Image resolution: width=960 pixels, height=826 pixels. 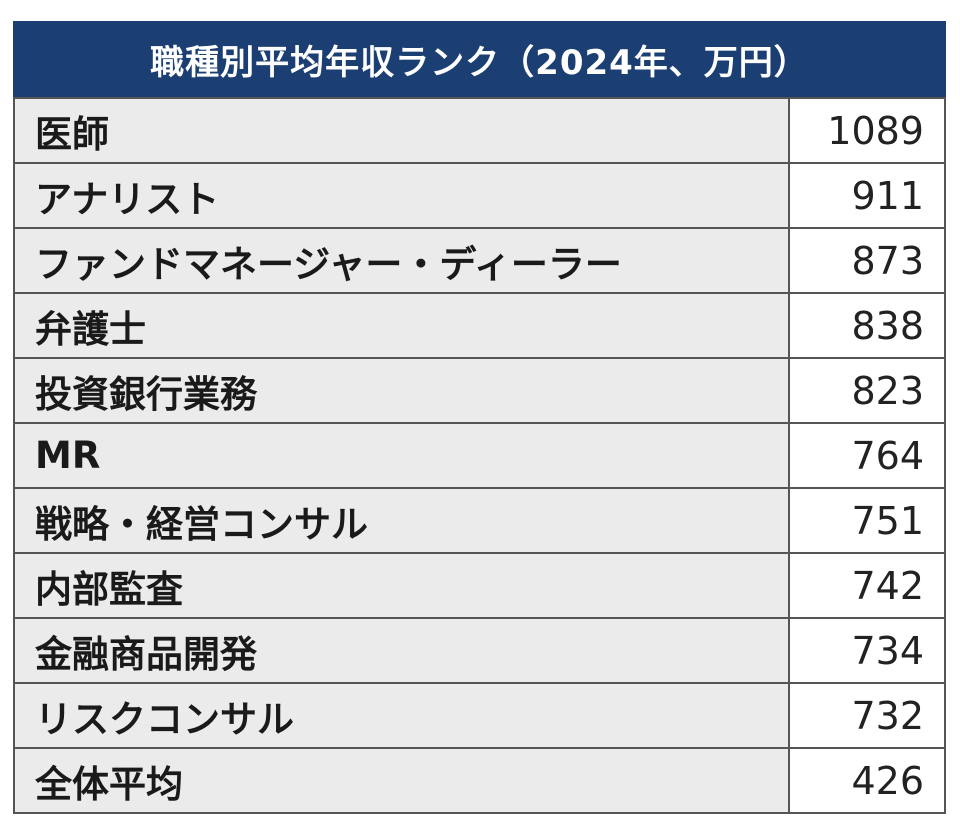 I want to click on table-row: 全体平均 426, so click(x=479, y=779).